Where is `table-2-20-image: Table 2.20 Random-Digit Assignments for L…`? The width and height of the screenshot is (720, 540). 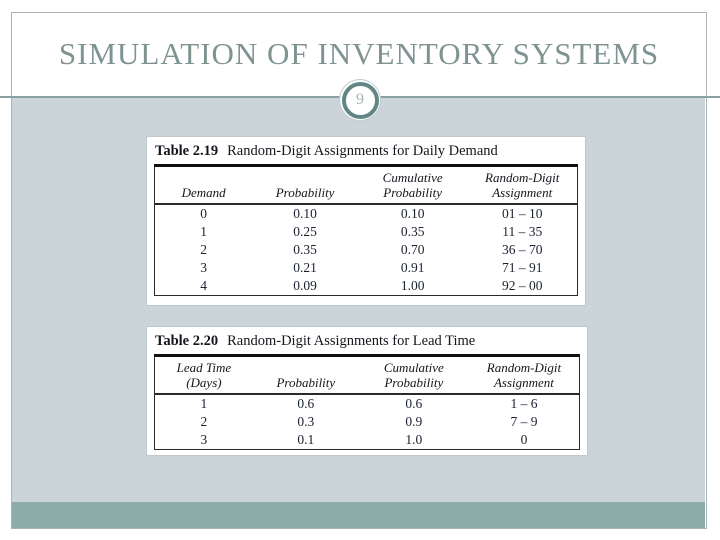 table-2-20-image: Table 2.20 Random-Digit Assignments for L… is located at coordinates (367, 391).